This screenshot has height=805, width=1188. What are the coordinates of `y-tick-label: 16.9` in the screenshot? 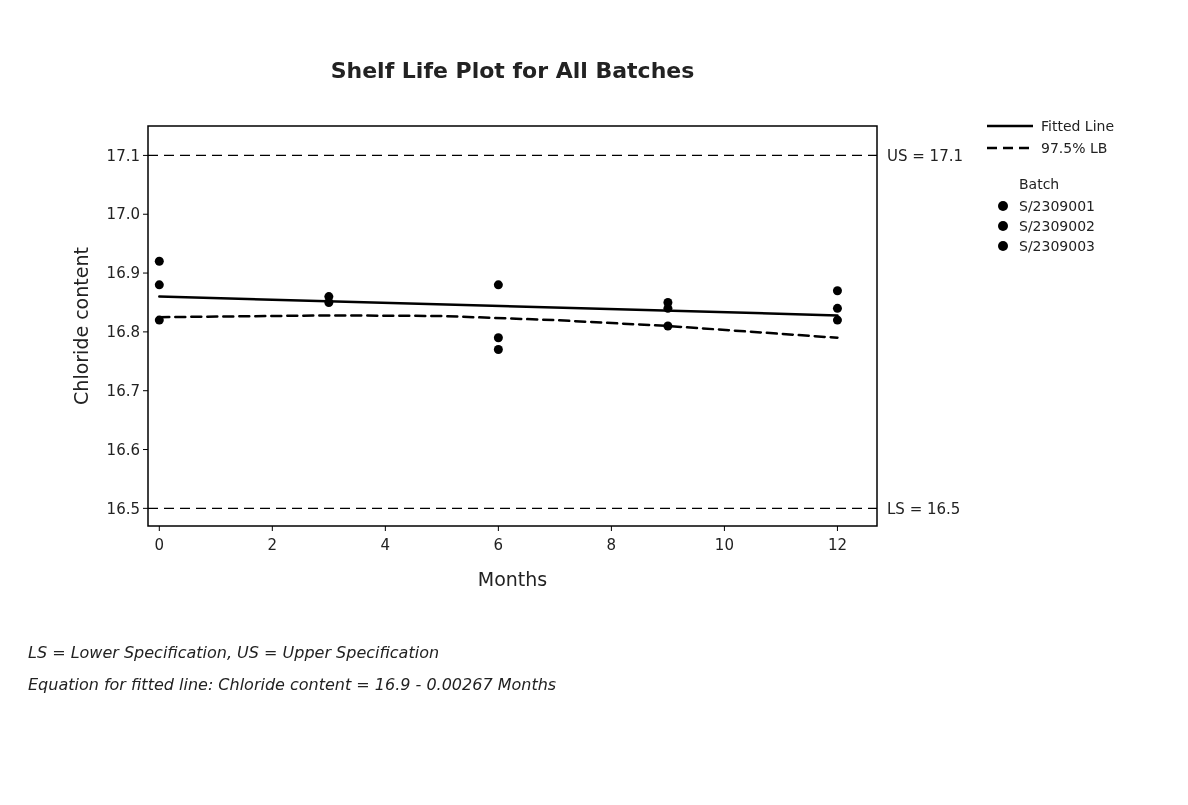 It's located at (123, 273).